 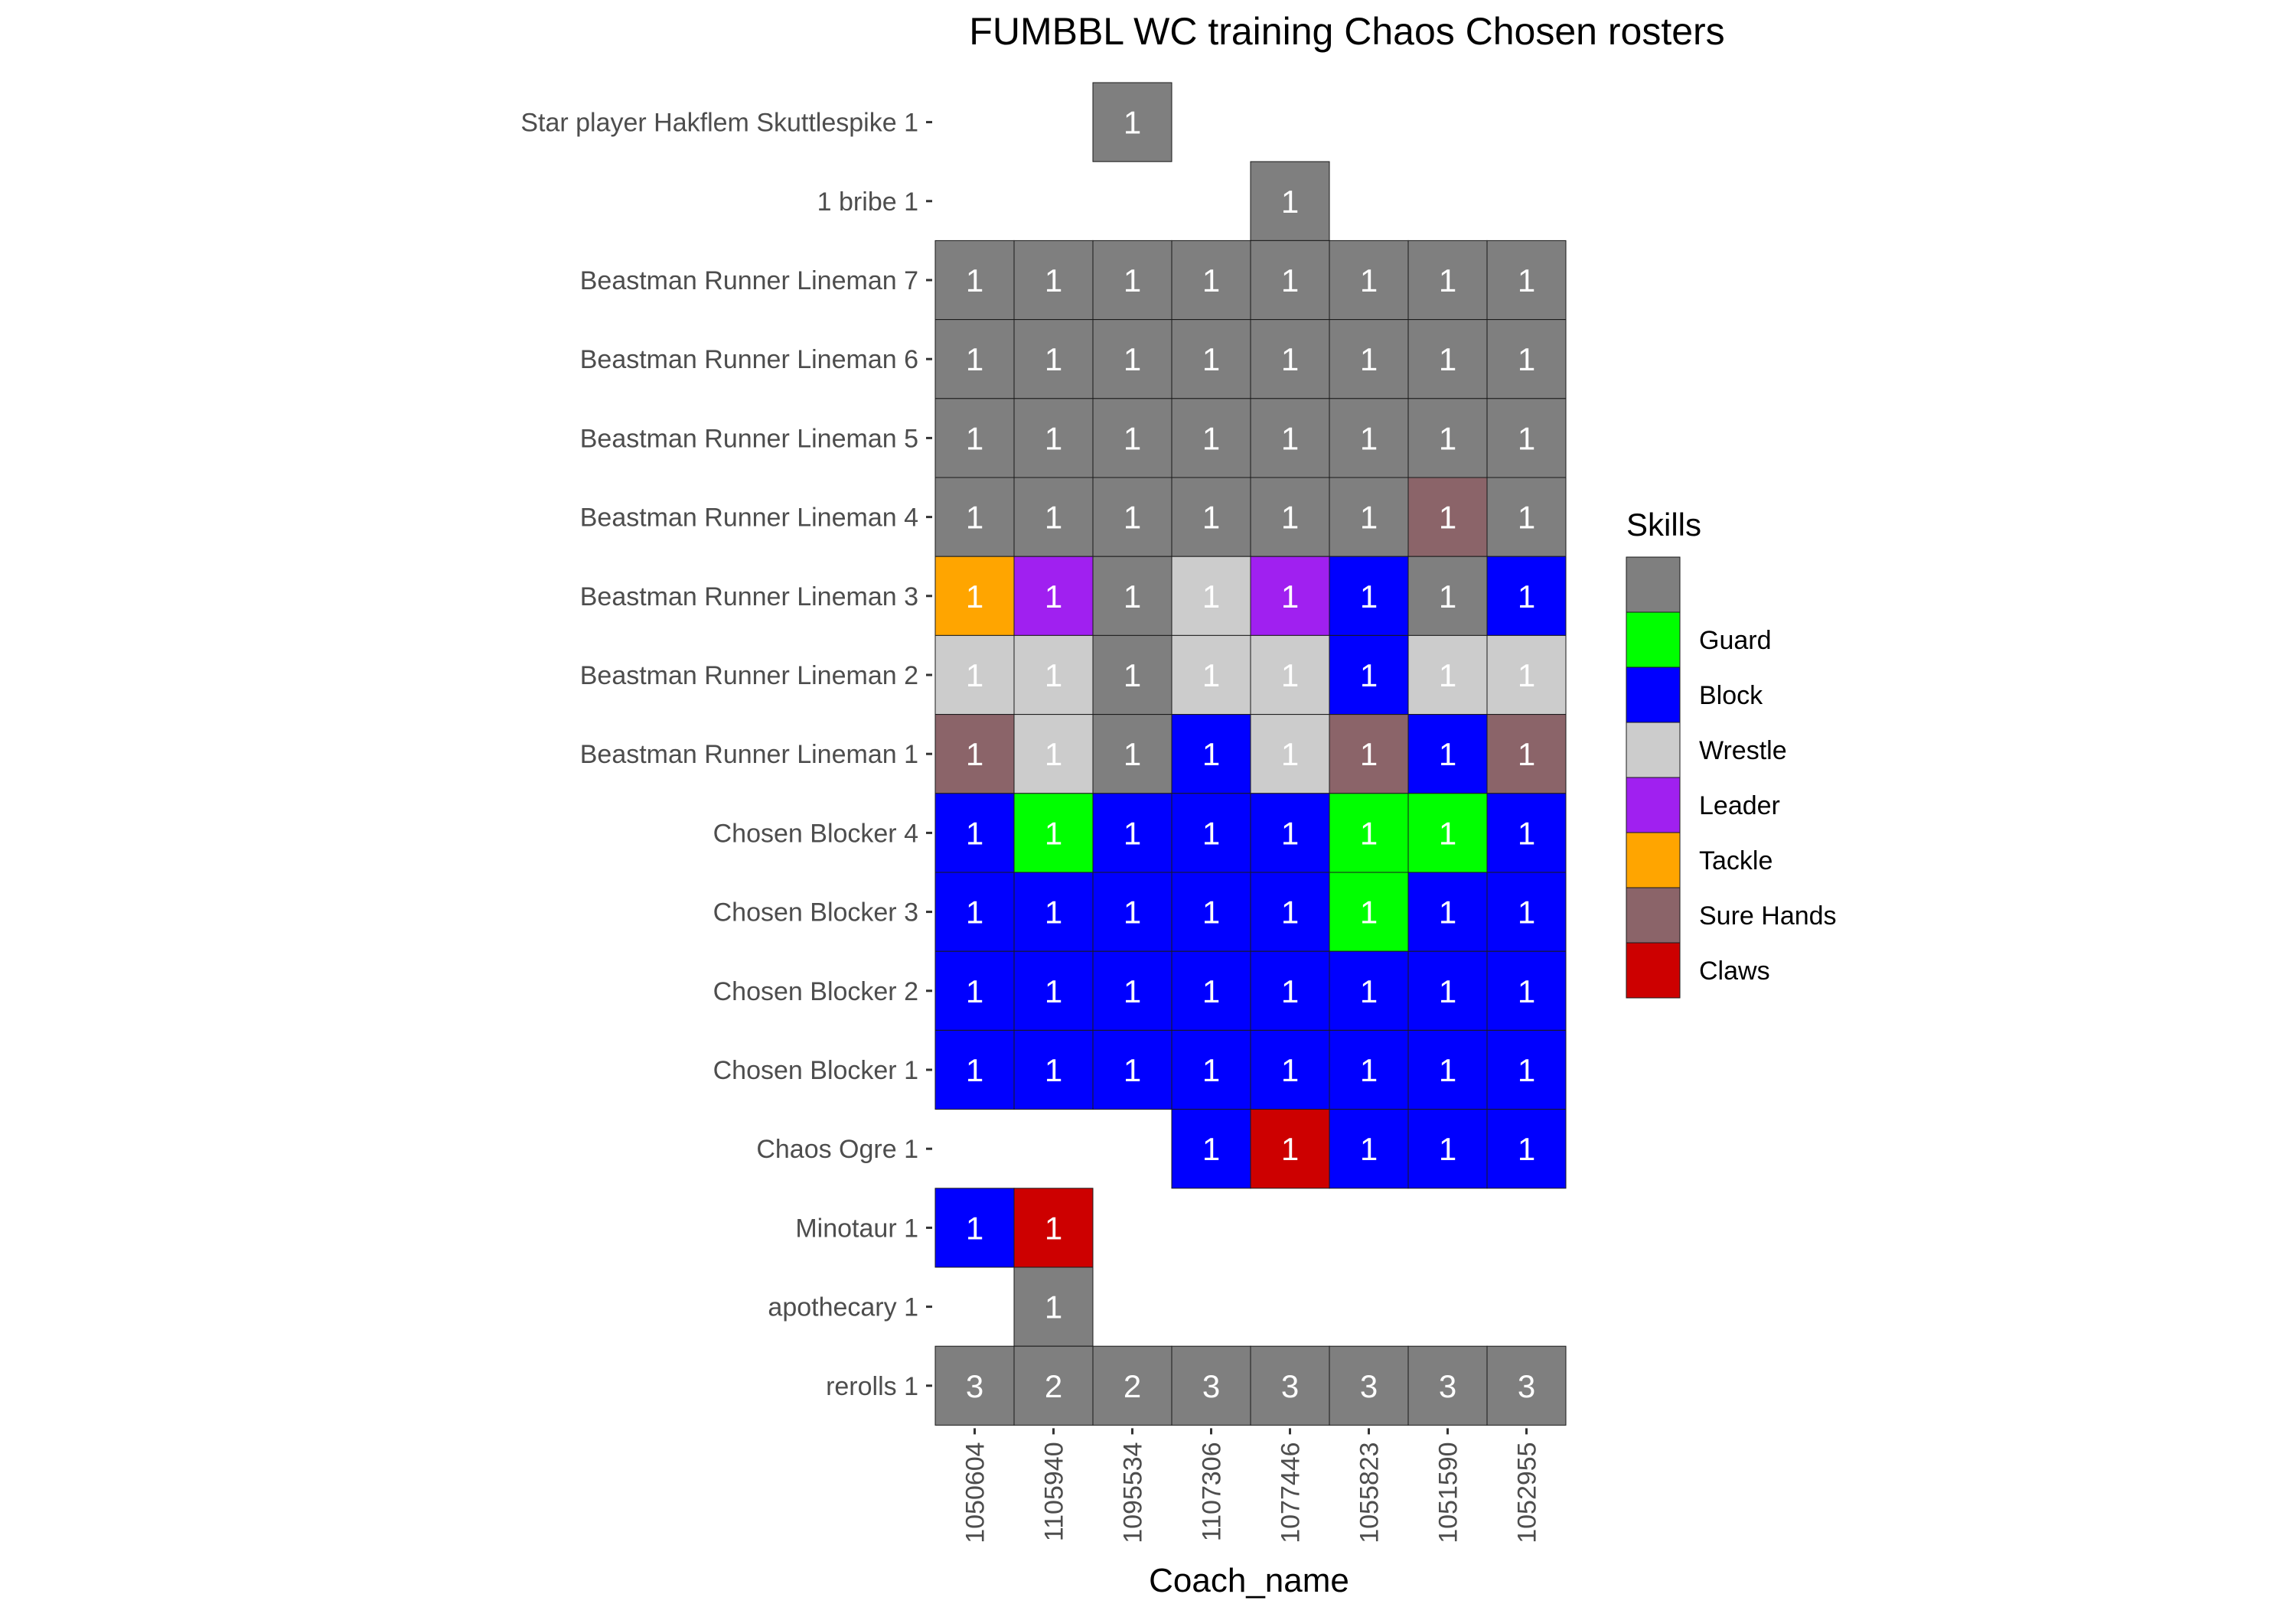 What do you see at coordinates (815, 991) in the screenshot?
I see `y-tick-label: Chosen Blocker 2` at bounding box center [815, 991].